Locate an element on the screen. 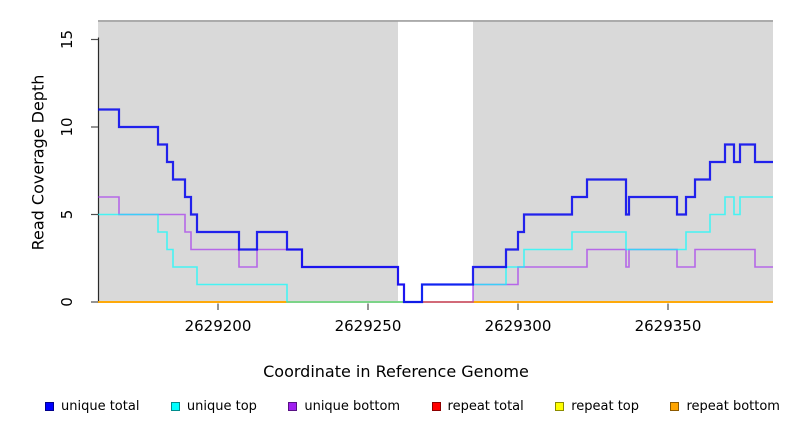  legend-label: unique bottom is located at coordinates (352, 406).